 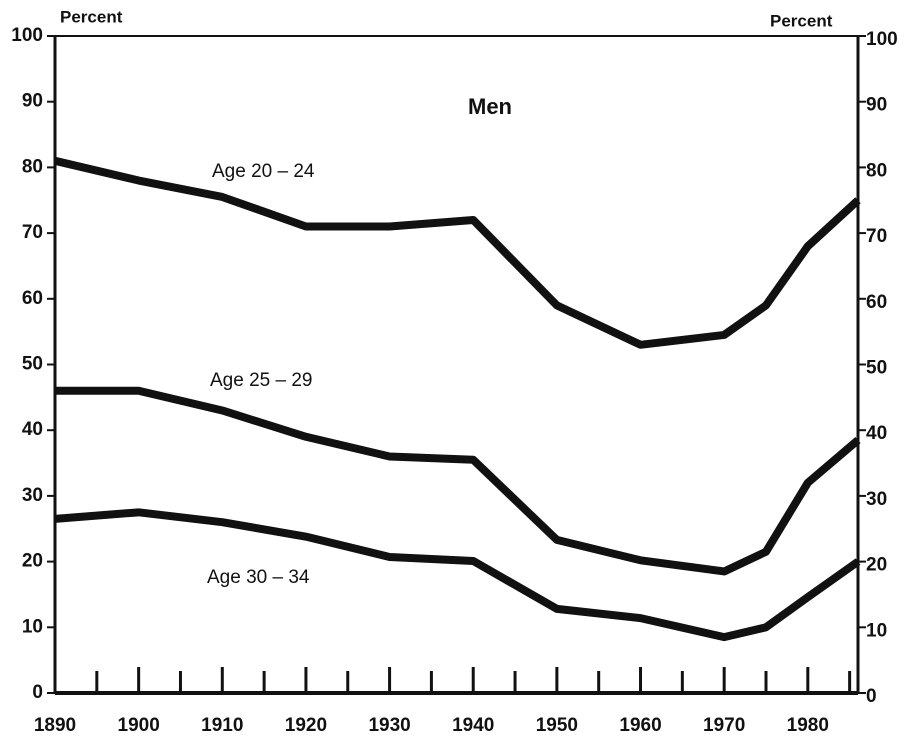 What do you see at coordinates (91, 16) in the screenshot?
I see `y-axis-label: Percent` at bounding box center [91, 16].